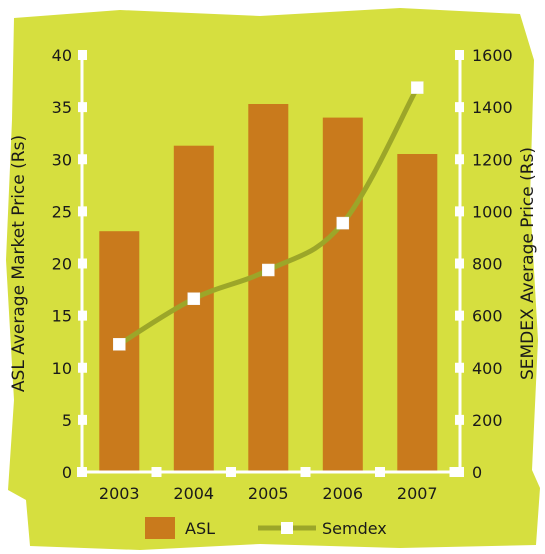 The height and width of the screenshot is (554, 545). Describe the element at coordinates (62, 211) in the screenshot. I see `left-tick-label: 25` at that location.